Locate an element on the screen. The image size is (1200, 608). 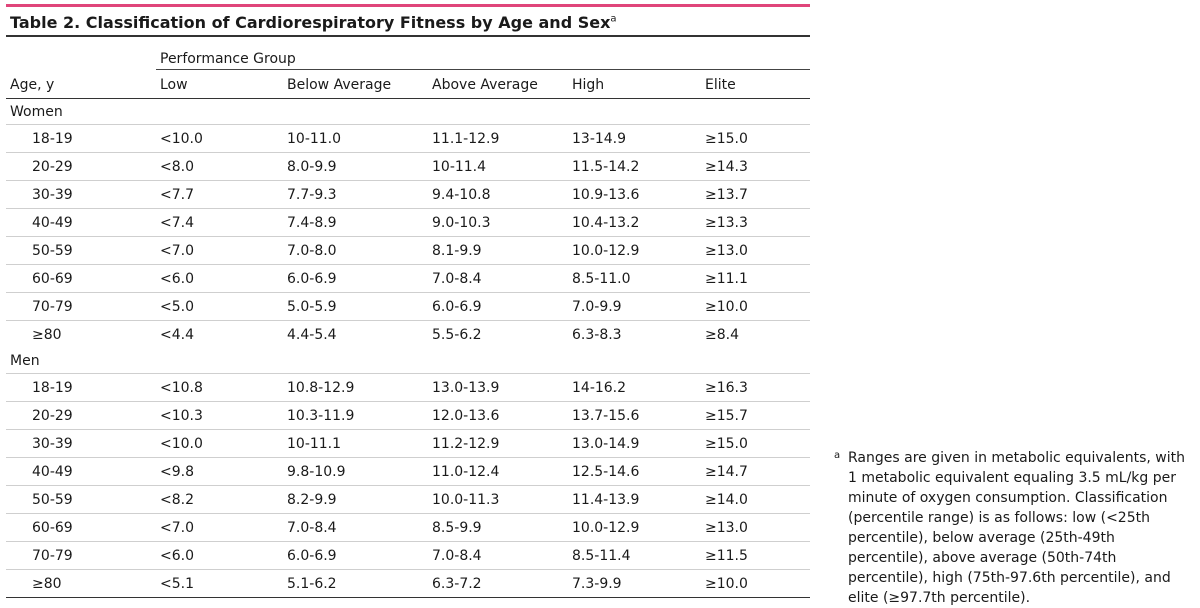
value-cell: 13.0-13.9 is located at coordinates (498, 387).